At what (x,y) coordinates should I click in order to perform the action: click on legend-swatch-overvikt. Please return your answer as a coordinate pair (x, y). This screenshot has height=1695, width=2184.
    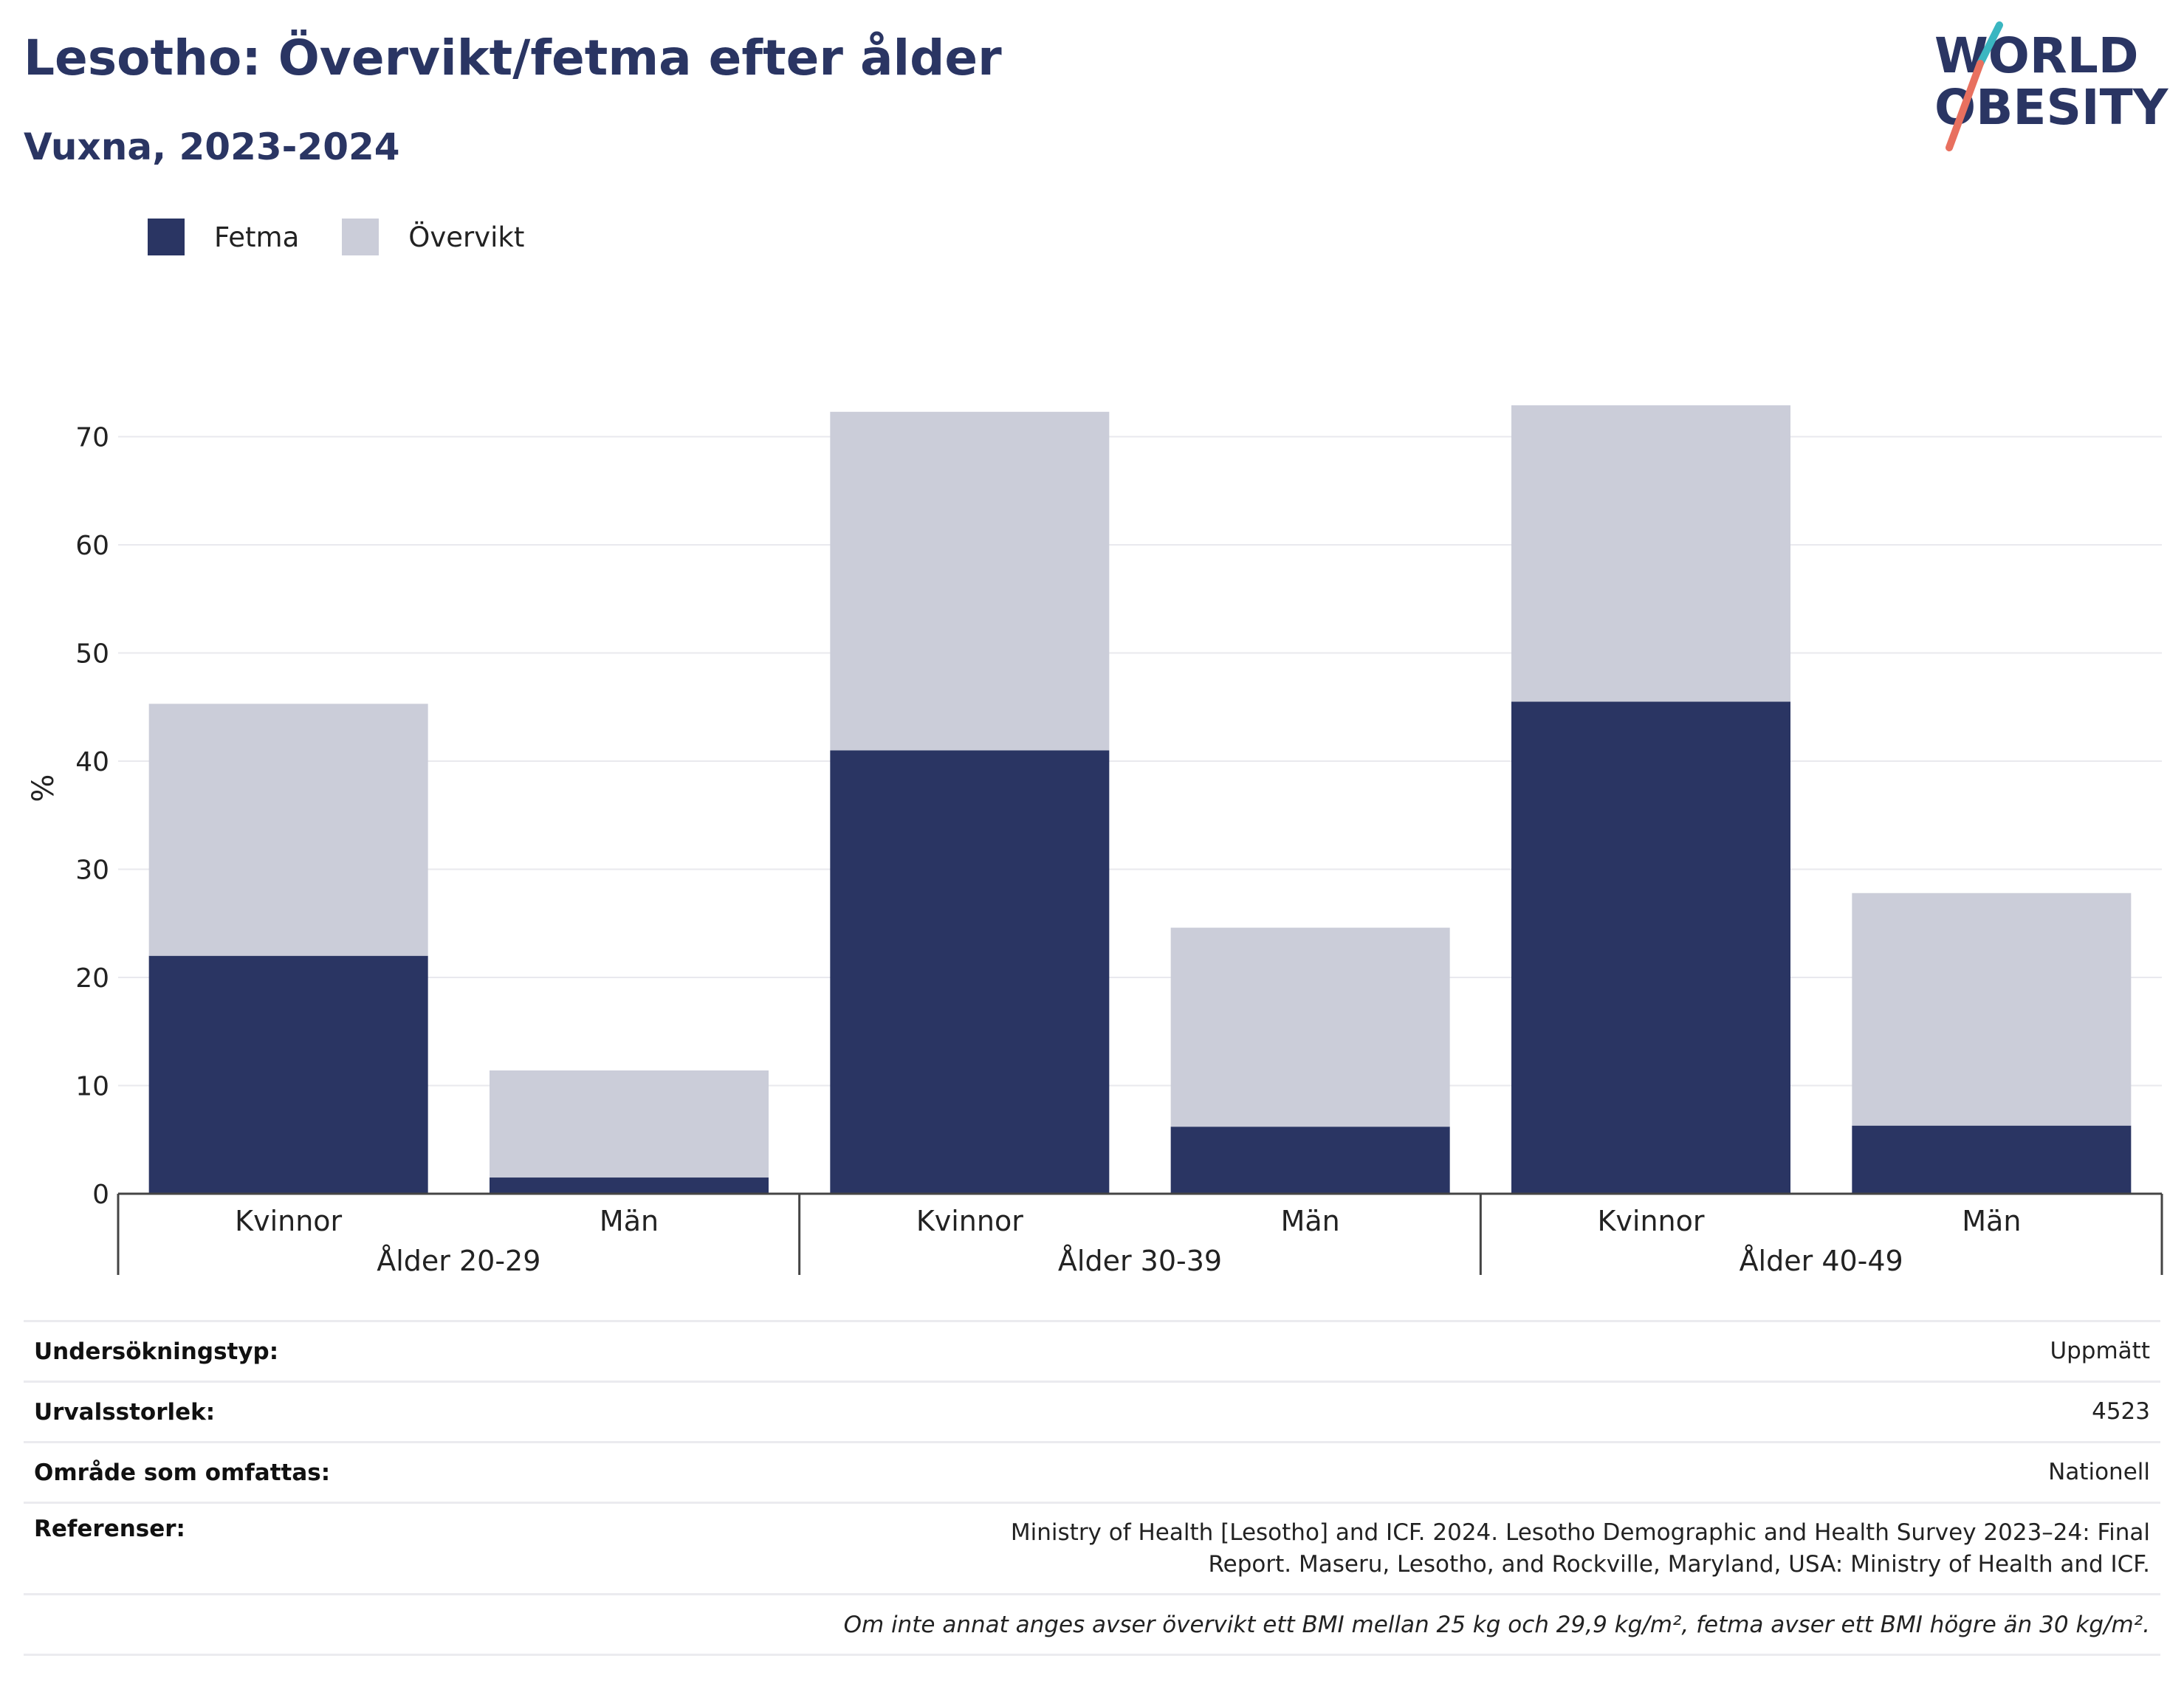
    Looking at the image, I should click on (361, 237).